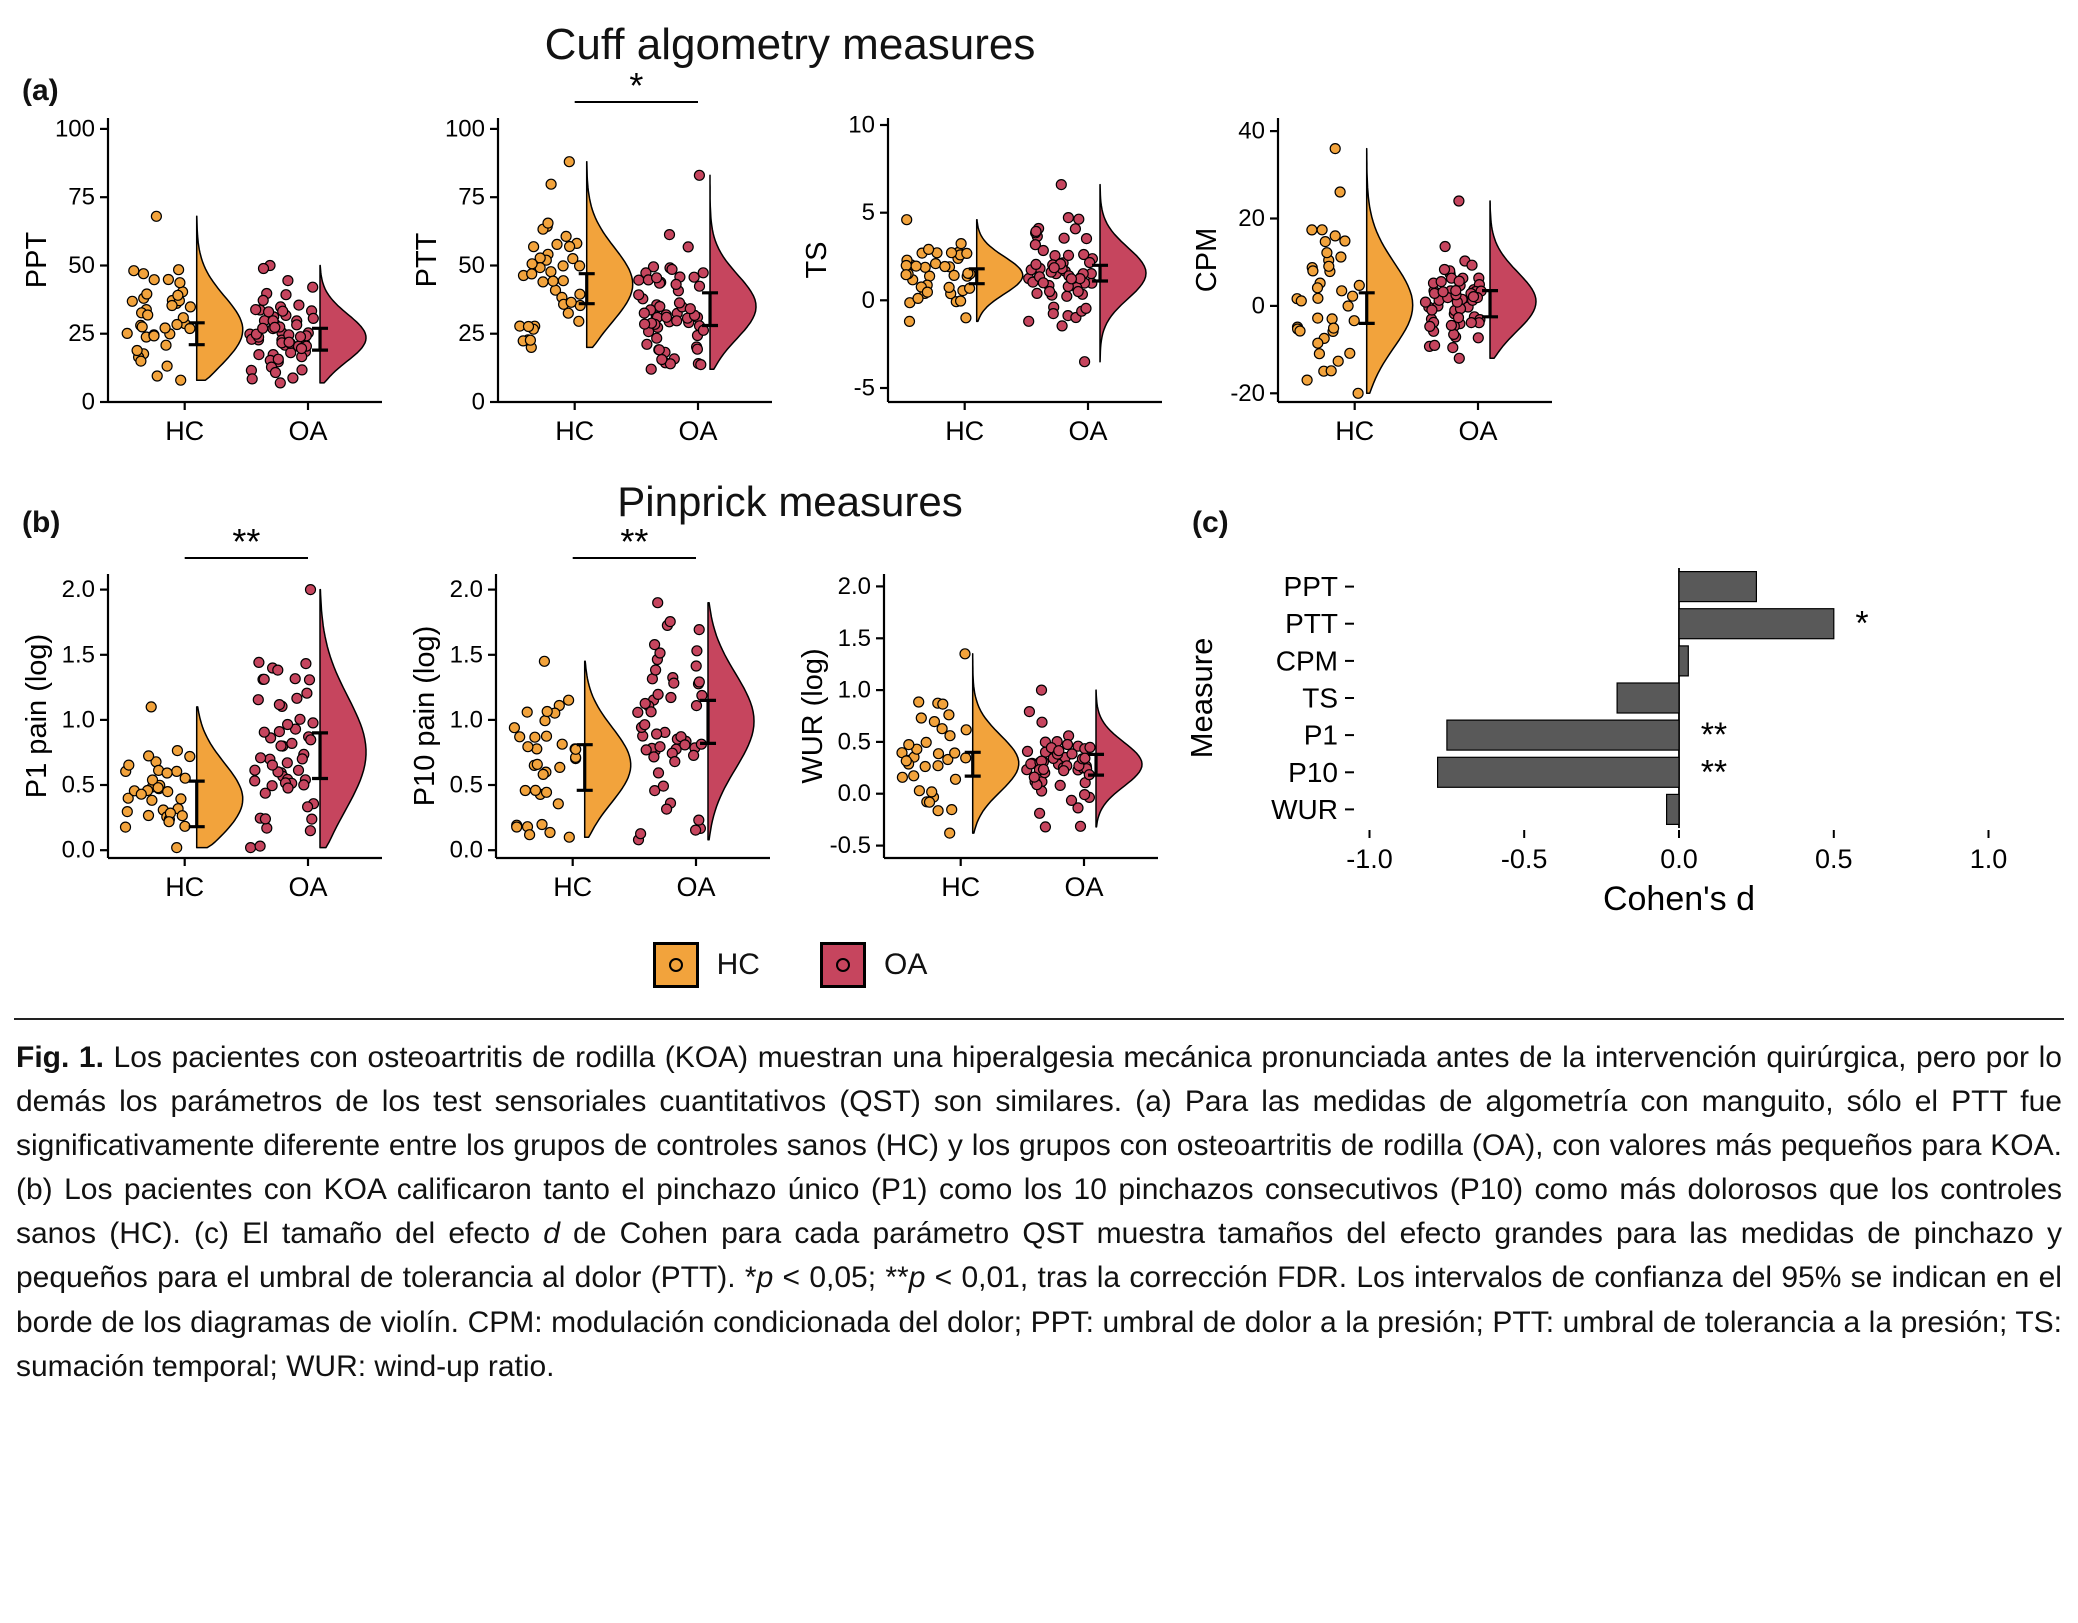  I want to click on caption-run: < 0,05; **, so click(841, 1278).